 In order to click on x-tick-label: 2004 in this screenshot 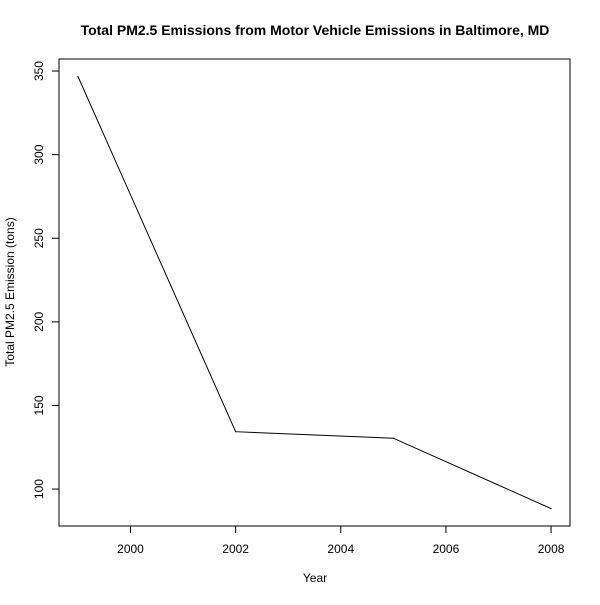, I will do `click(340, 549)`.